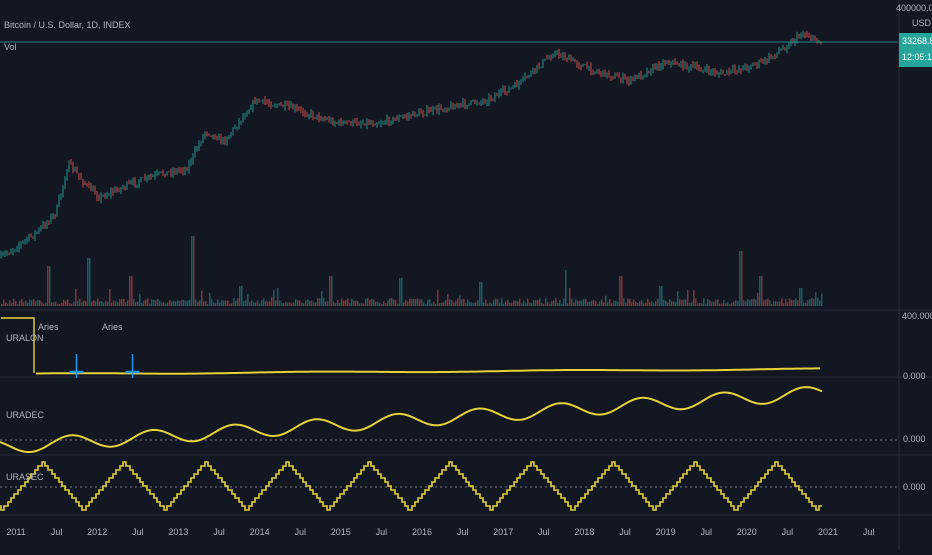 Image resolution: width=932 pixels, height=555 pixels. Describe the element at coordinates (25, 338) in the screenshot. I see `uralon-label: URALON` at that location.